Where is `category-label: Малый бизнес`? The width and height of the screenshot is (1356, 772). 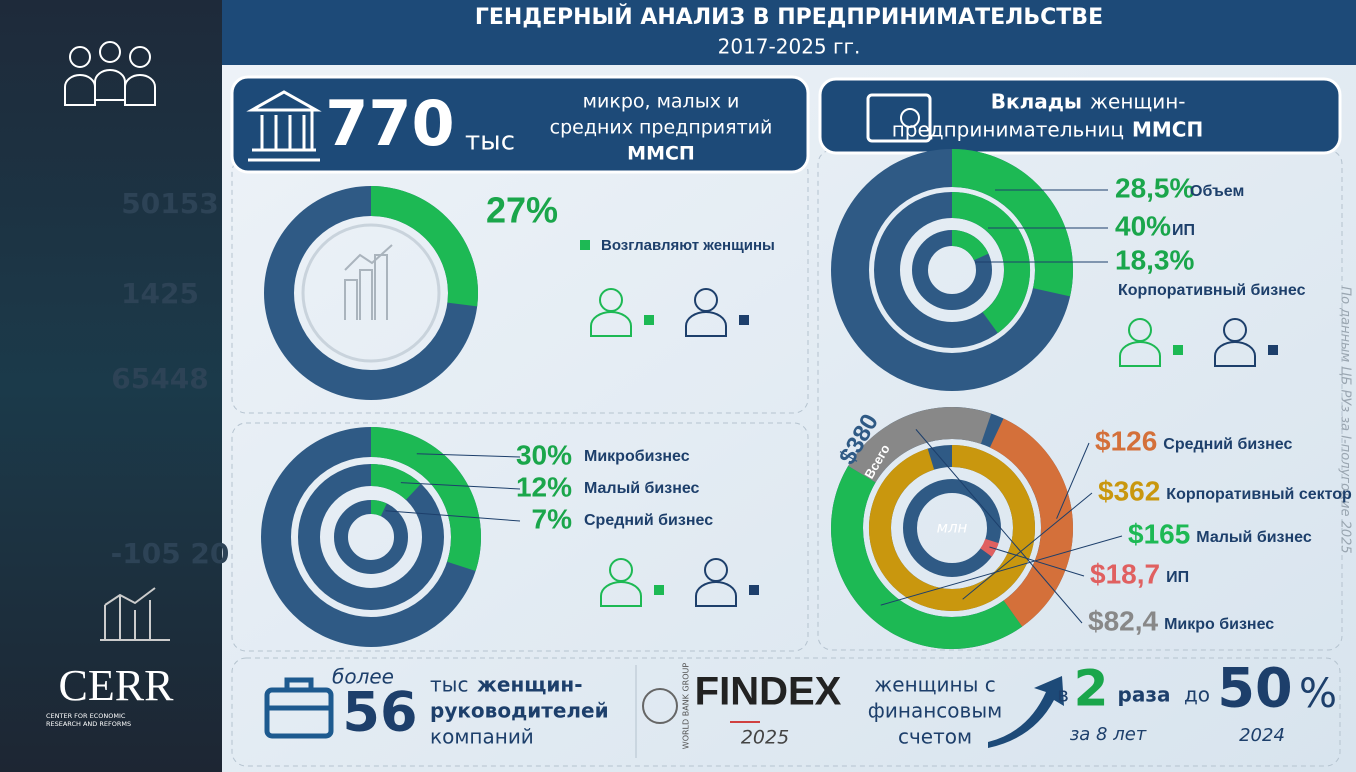 category-label: Малый бизнес is located at coordinates (1254, 537).